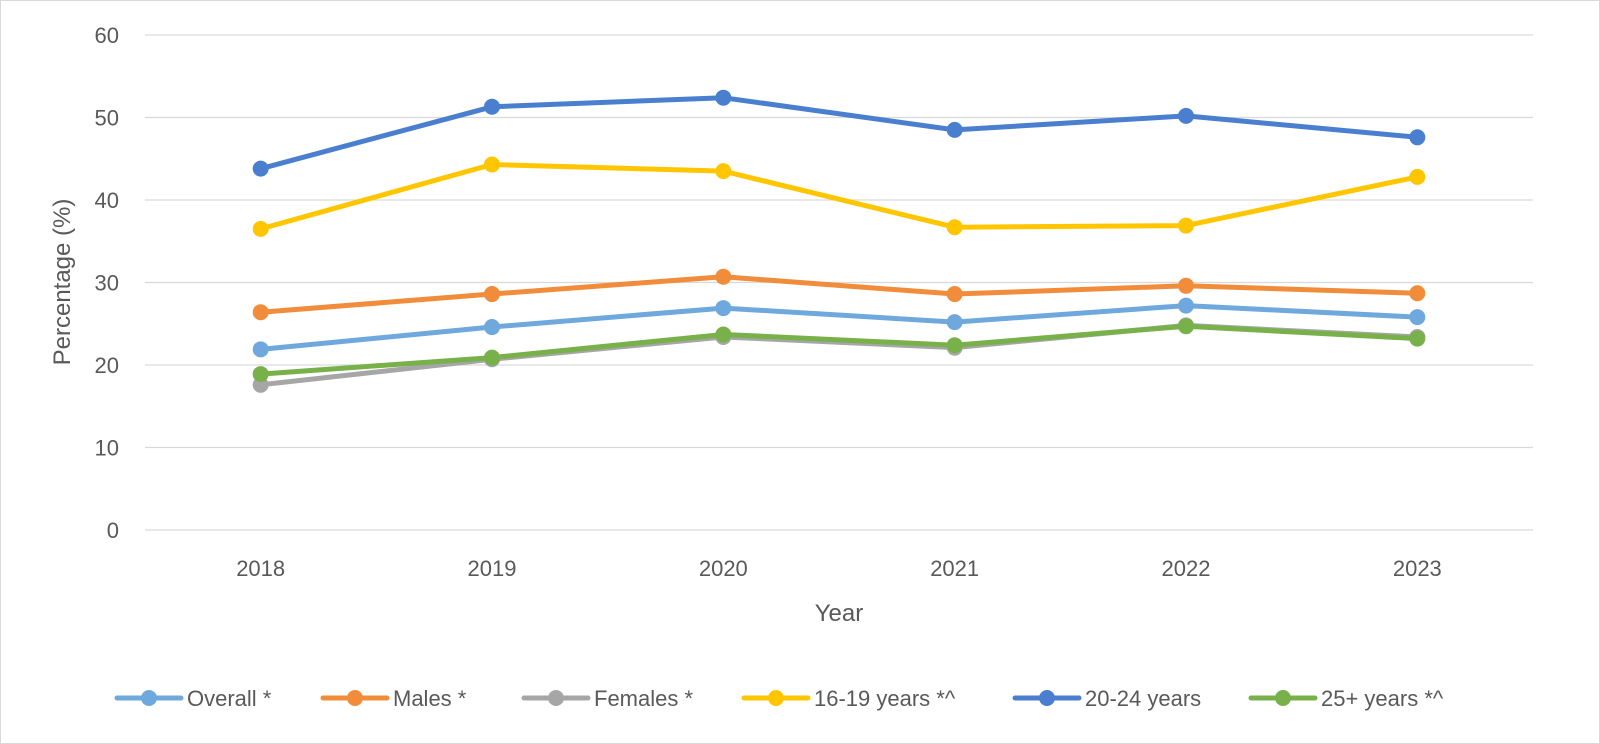 Image resolution: width=1600 pixels, height=744 pixels. Describe the element at coordinates (1417, 568) in the screenshot. I see `x-tick-label: 2023` at that location.